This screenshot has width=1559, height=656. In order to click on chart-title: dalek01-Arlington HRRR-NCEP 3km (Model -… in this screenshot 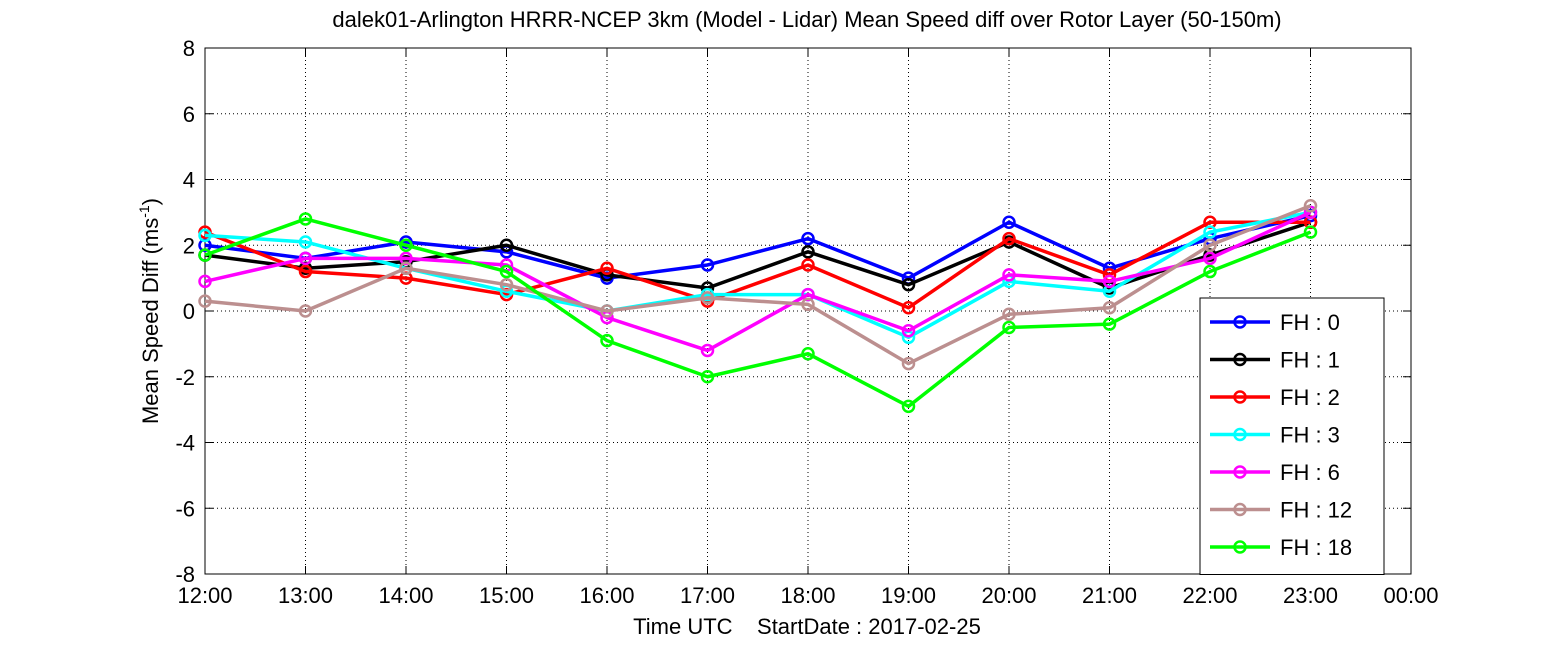, I will do `click(806, 19)`.